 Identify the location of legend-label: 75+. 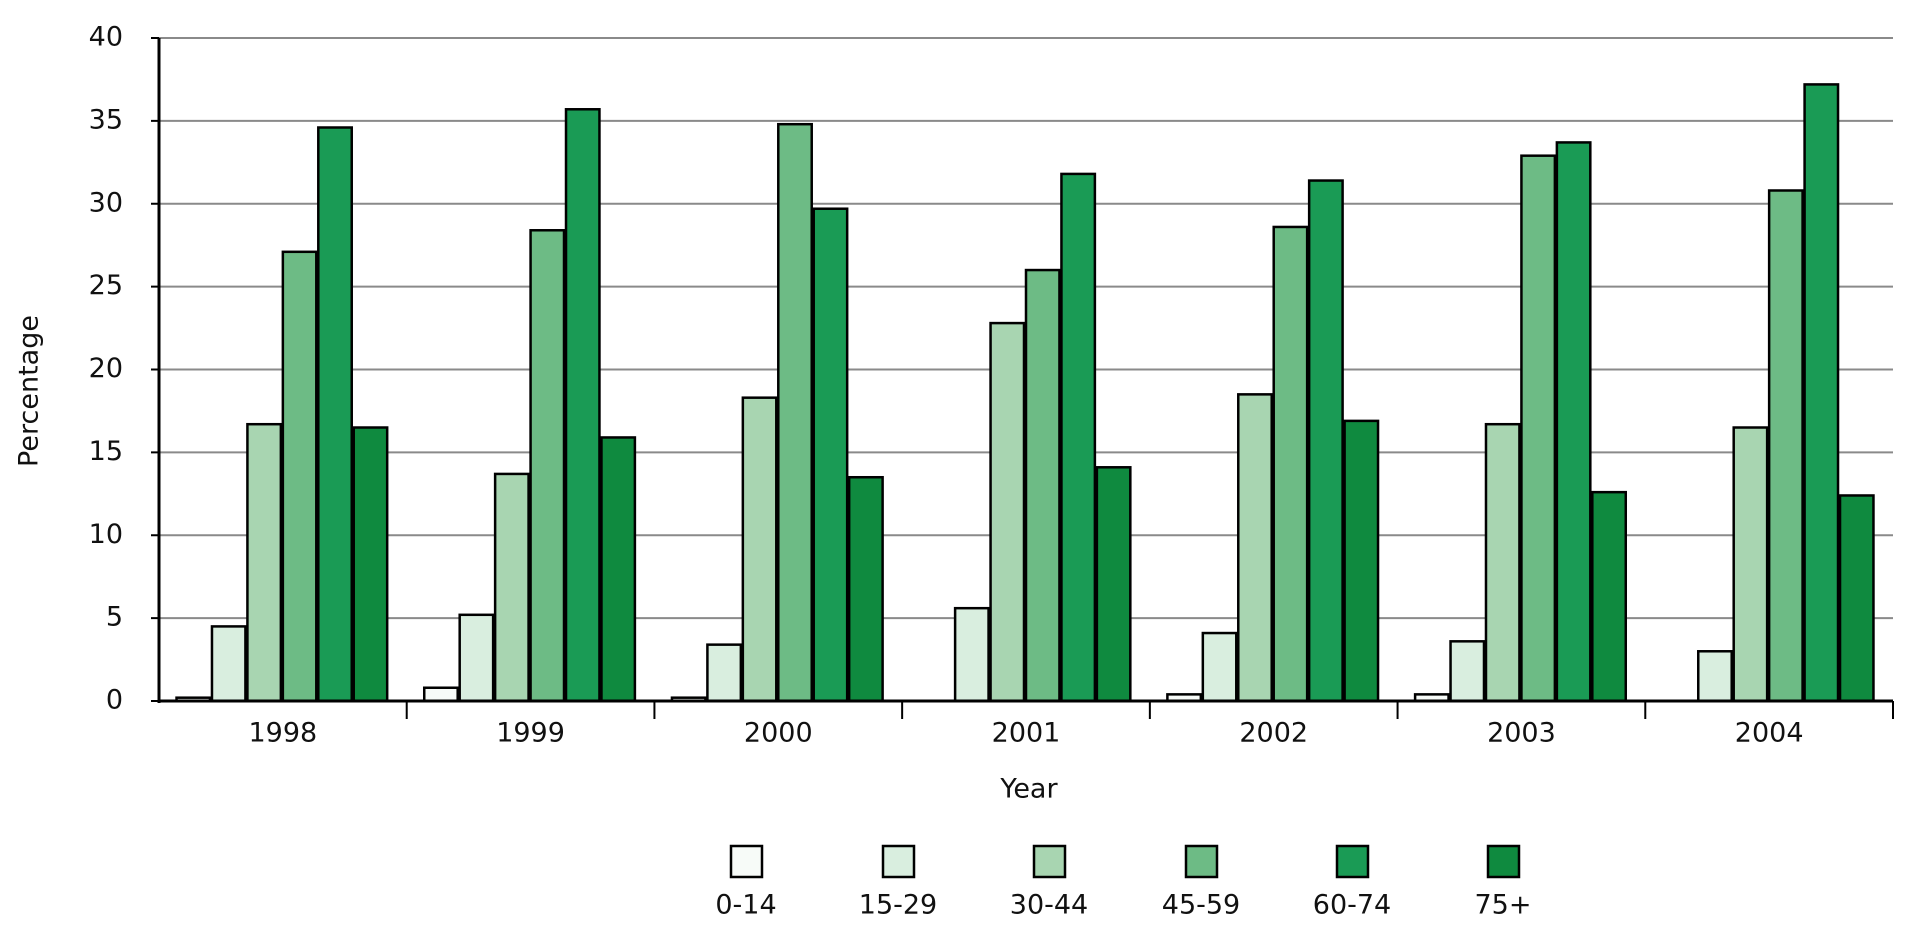
(1503, 905).